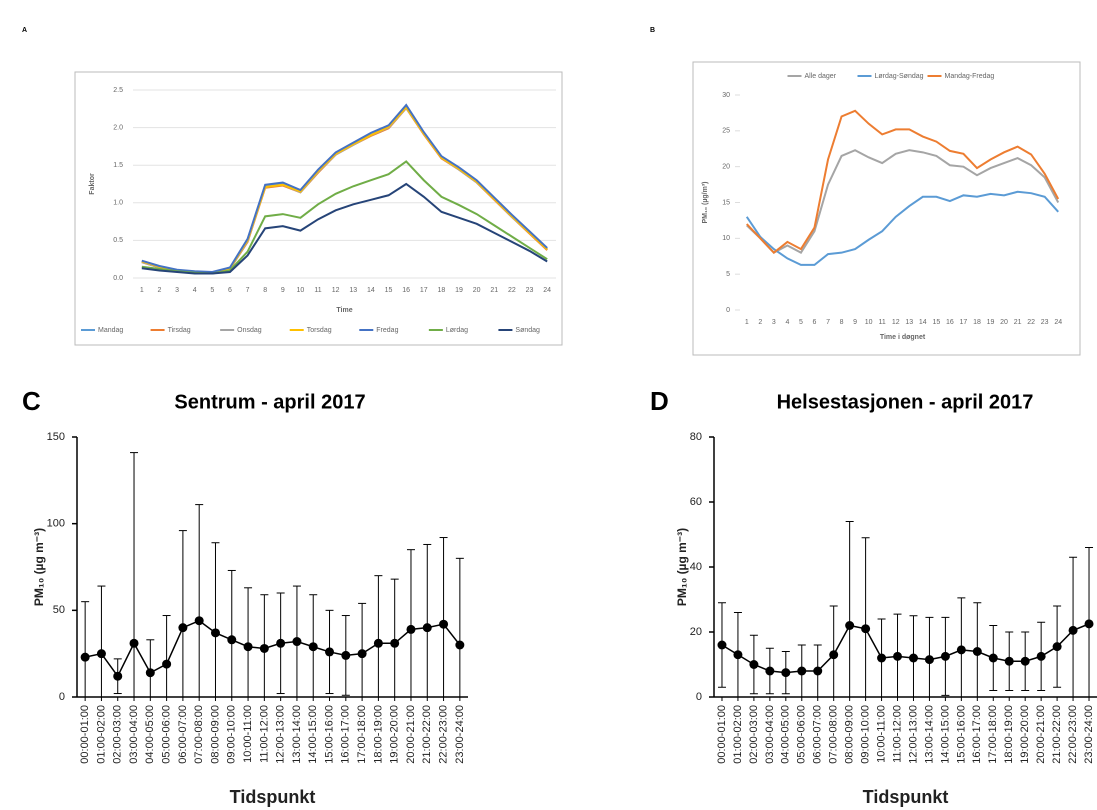  Describe the element at coordinates (787, 322) in the screenshot. I see `x-tick-label: 4` at that location.